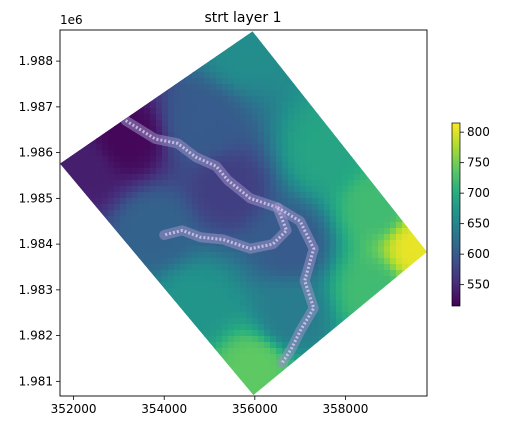  Describe the element at coordinates (478, 132) in the screenshot. I see `colorbar-tick-label: 800` at that location.